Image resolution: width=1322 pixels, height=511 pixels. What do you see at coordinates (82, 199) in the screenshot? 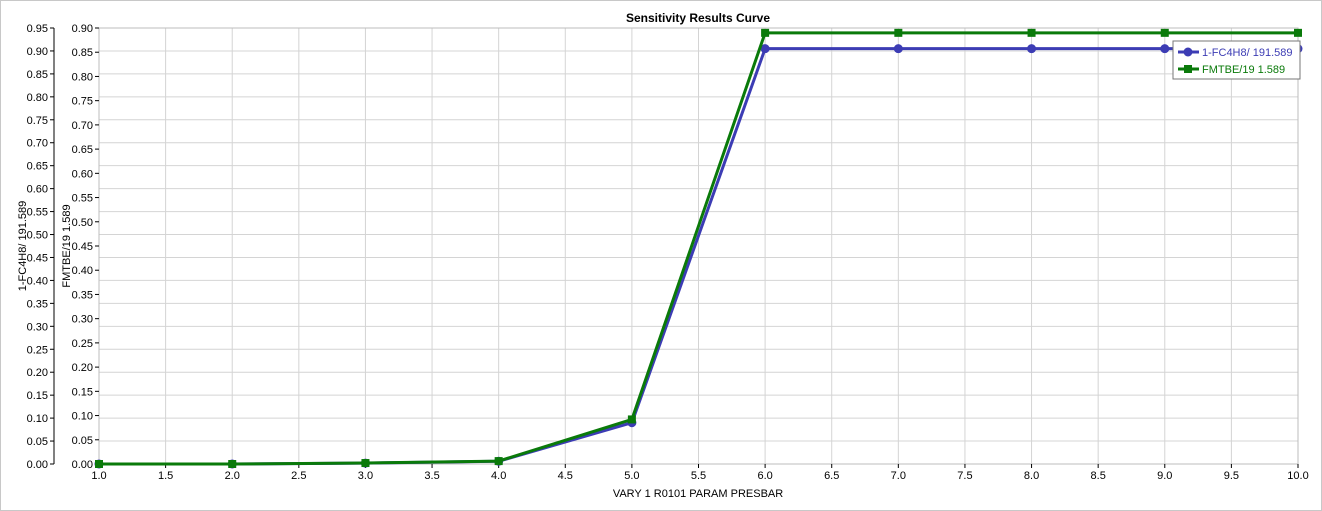
I see `inner-y-tick-label: 0.55` at bounding box center [82, 199].